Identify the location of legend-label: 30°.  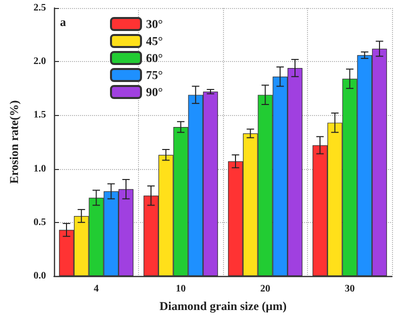
(154, 24).